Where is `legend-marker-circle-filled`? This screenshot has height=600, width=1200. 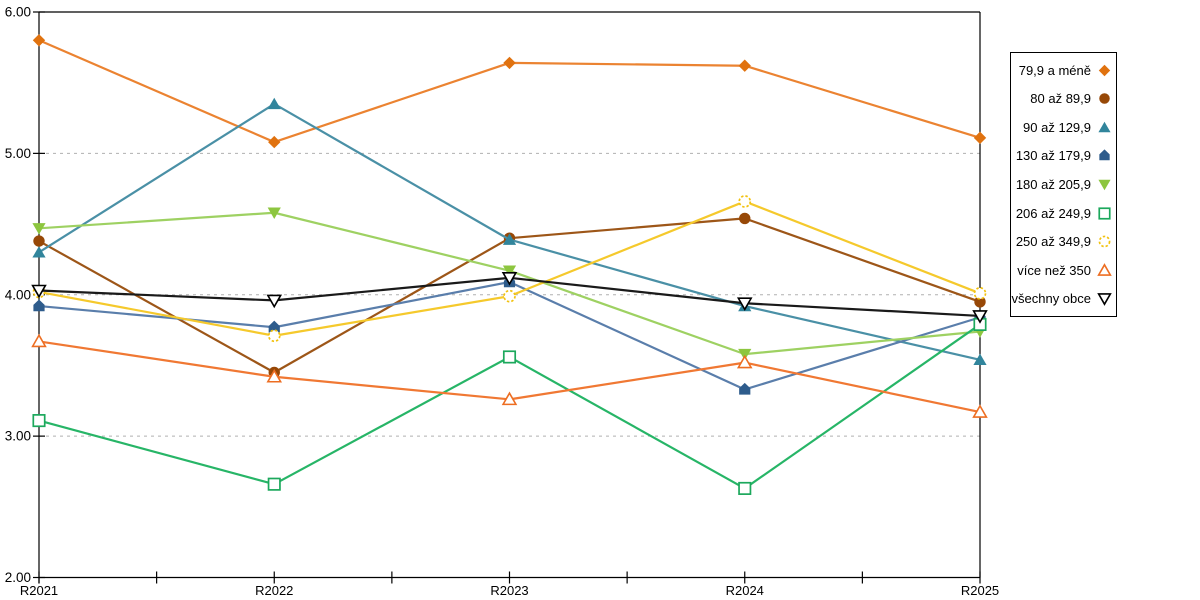 legend-marker-circle-filled is located at coordinates (1104, 99).